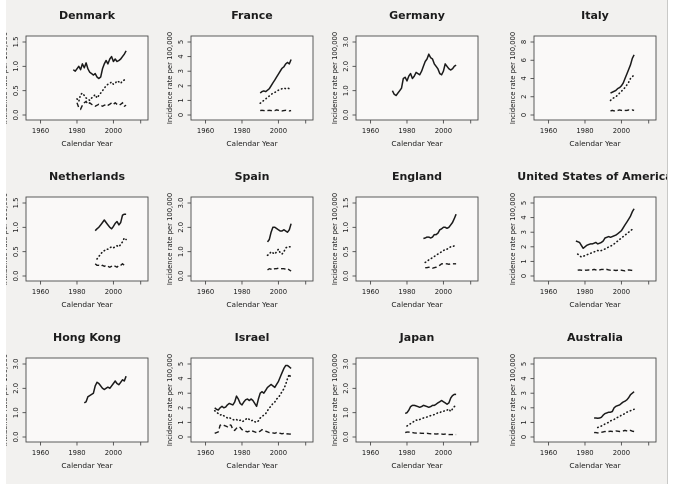 The width and height of the screenshot is (676, 484). What do you see at coordinates (592, 176) in the screenshot?
I see `panel-title: United States of America` at bounding box center [592, 176].